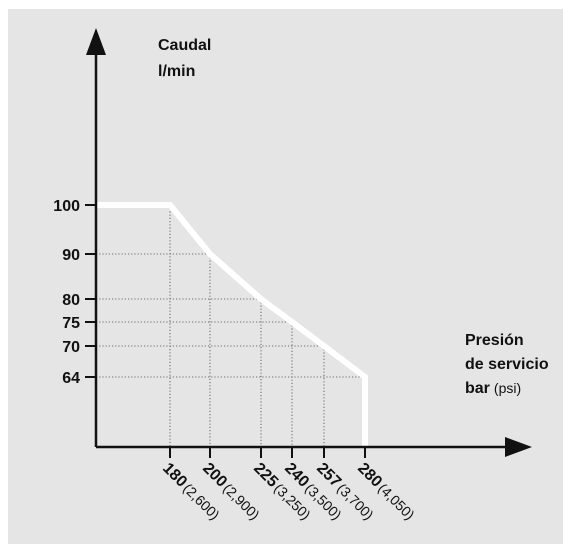 The height and width of the screenshot is (553, 571). What do you see at coordinates (477, 388) in the screenshot?
I see `x-axis-unit-bar: bar` at bounding box center [477, 388].